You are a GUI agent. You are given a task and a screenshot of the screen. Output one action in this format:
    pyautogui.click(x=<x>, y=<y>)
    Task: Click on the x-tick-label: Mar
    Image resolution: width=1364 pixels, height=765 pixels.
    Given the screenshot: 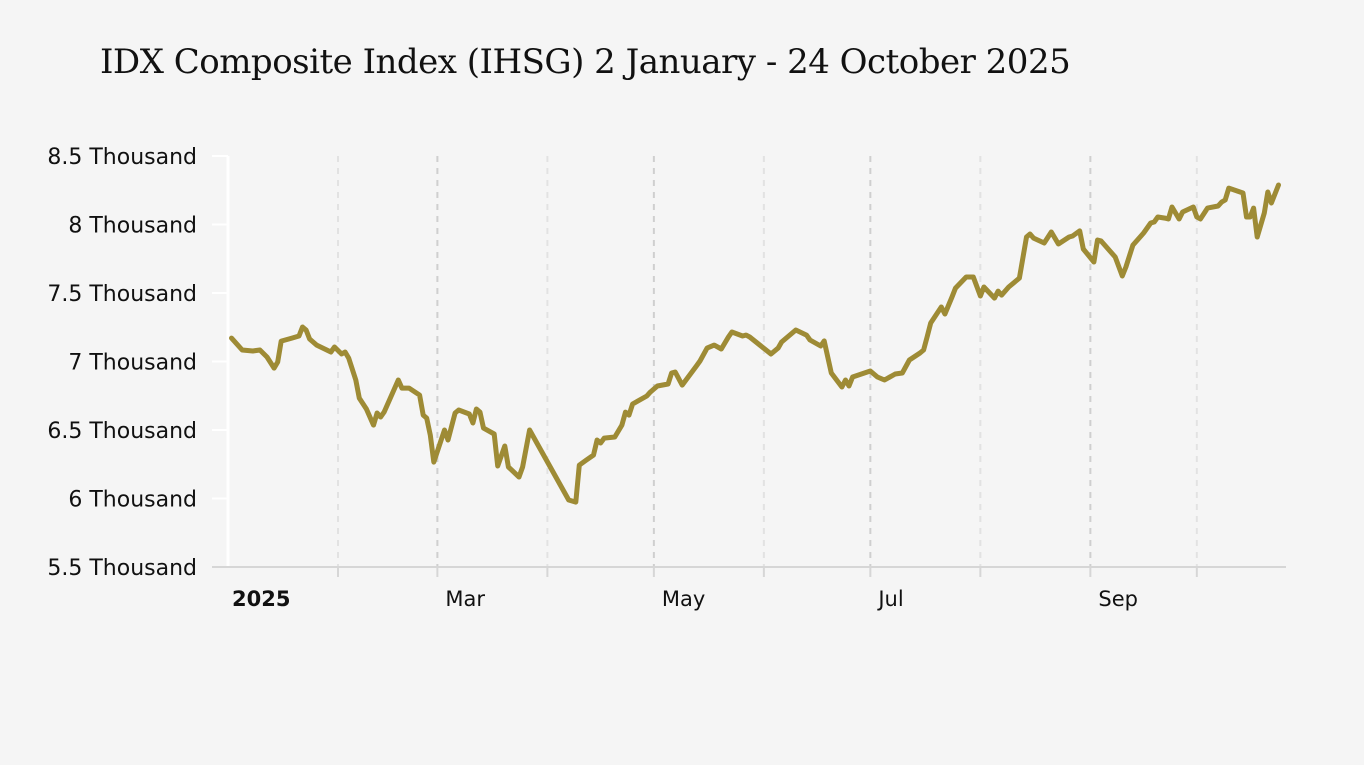 What is the action you would take?
    pyautogui.click(x=465, y=599)
    